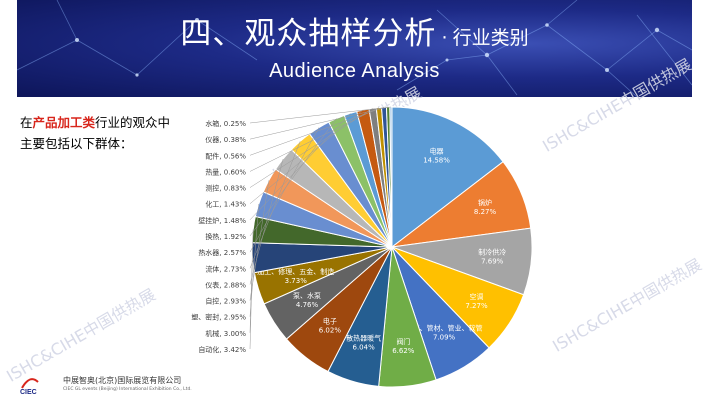  What do you see at coordinates (354, 71) in the screenshot?
I see `page-title-english: Audience Analysis` at bounding box center [354, 71].